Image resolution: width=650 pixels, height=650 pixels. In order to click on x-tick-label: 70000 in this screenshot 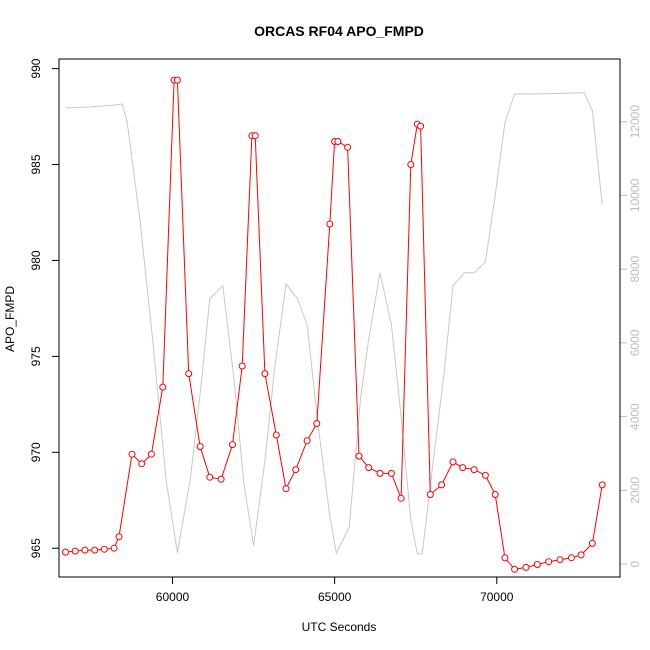, I will do `click(497, 597)`.